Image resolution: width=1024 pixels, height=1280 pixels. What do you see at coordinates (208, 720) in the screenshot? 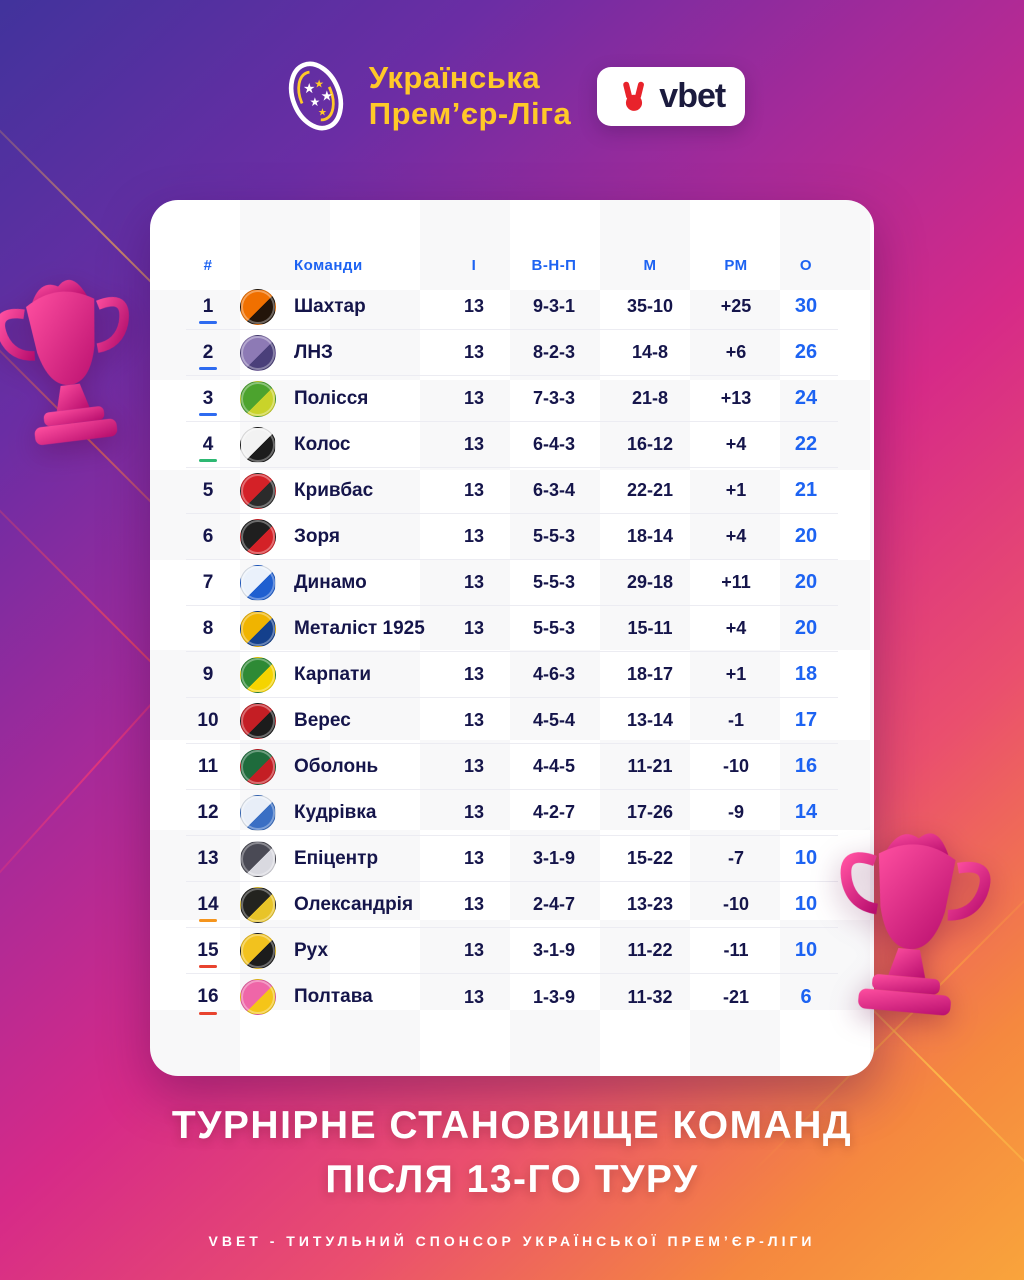
I see `row-position: 10` at bounding box center [208, 720].